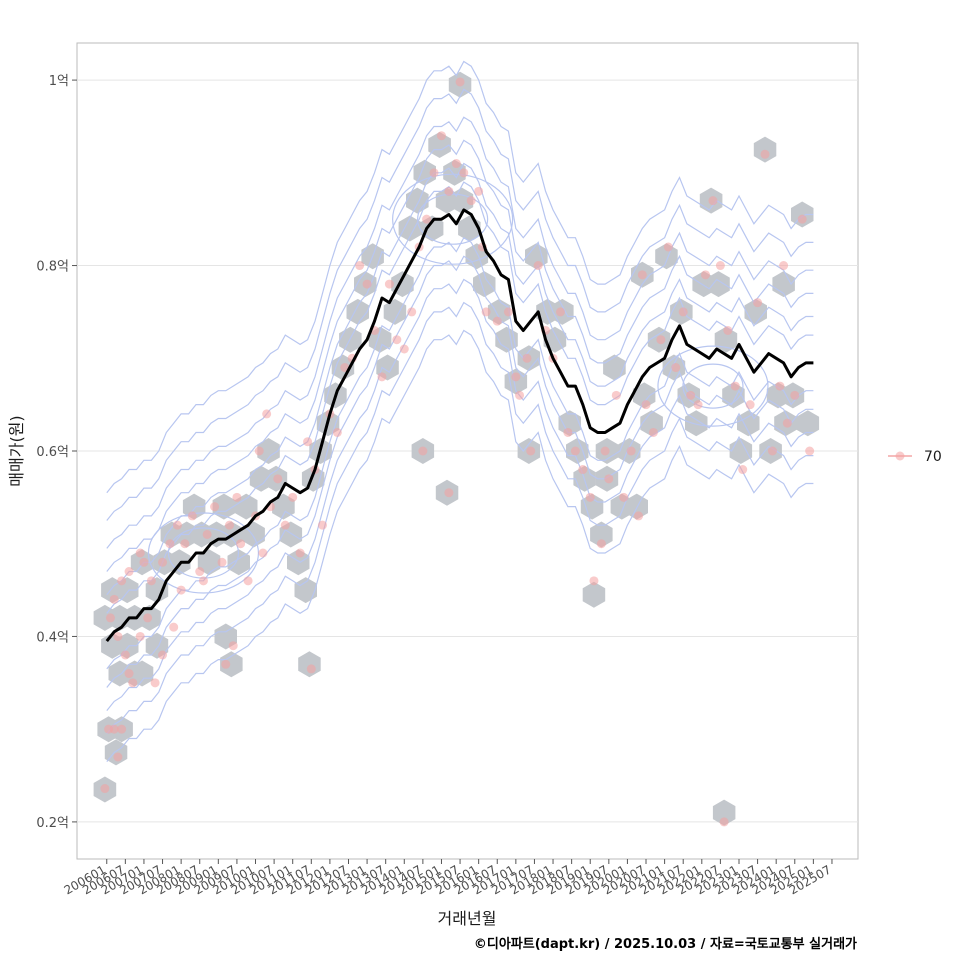  What do you see at coordinates (52, 452) in the screenshot?
I see `y-tick-label: 0.6억` at bounding box center [52, 452].